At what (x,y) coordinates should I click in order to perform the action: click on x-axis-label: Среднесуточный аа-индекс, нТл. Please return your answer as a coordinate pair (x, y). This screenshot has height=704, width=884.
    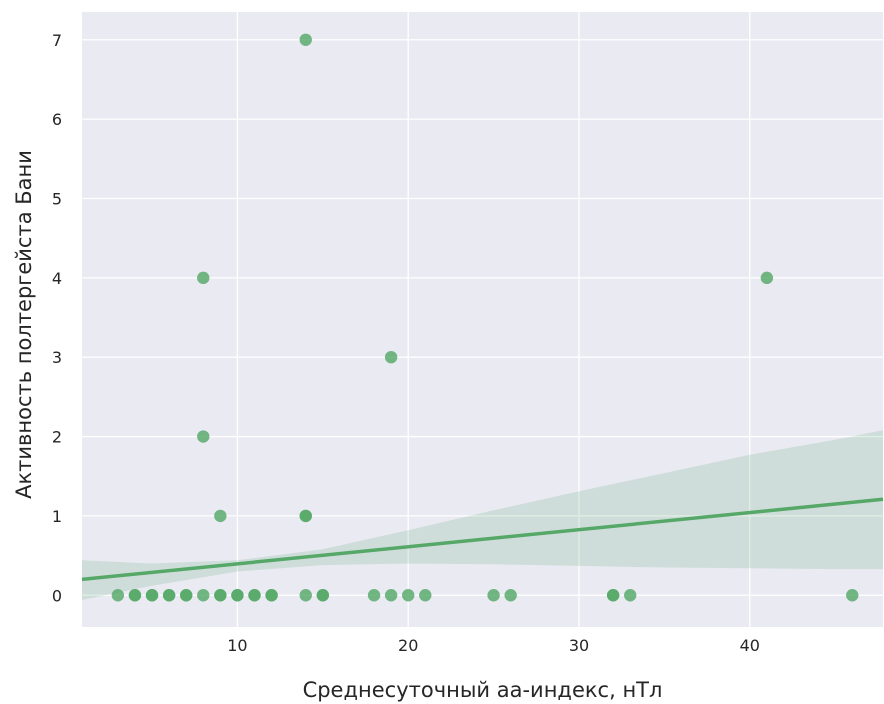
    Looking at the image, I should click on (483, 690).